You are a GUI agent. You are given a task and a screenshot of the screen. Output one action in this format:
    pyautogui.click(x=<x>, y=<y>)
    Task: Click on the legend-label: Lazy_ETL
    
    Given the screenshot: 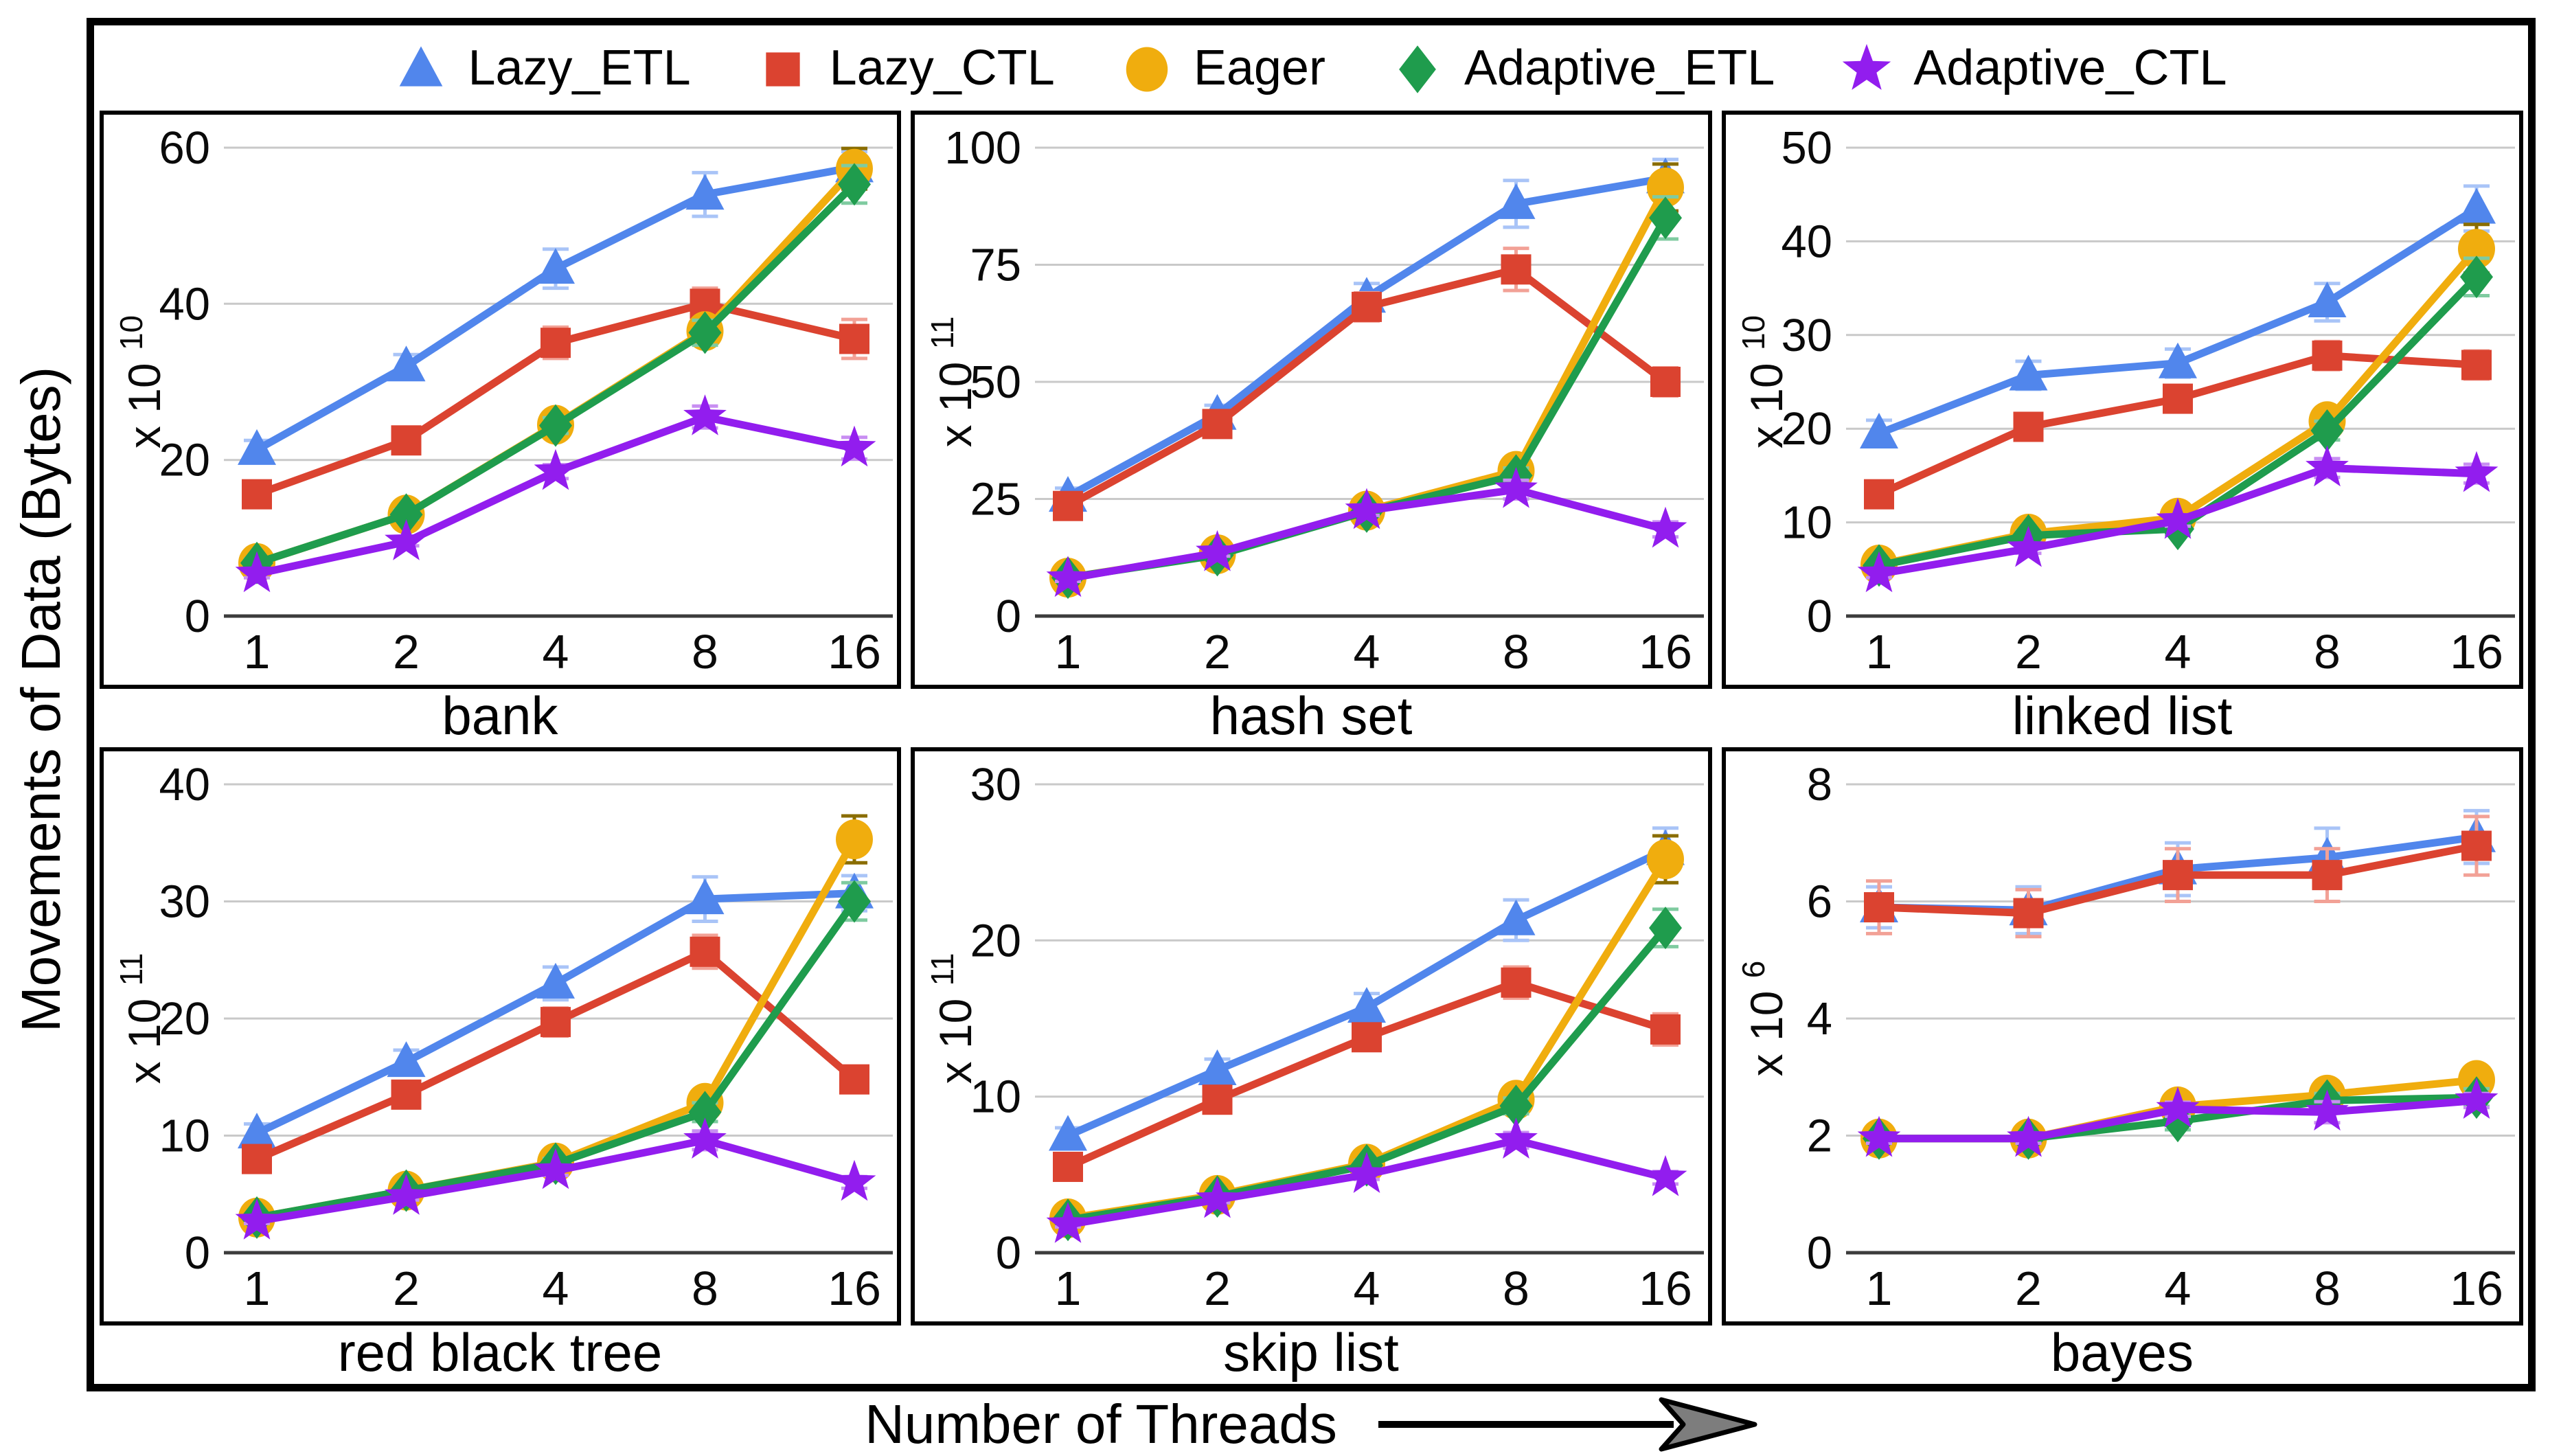 What is the action you would take?
    pyautogui.click(x=579, y=68)
    